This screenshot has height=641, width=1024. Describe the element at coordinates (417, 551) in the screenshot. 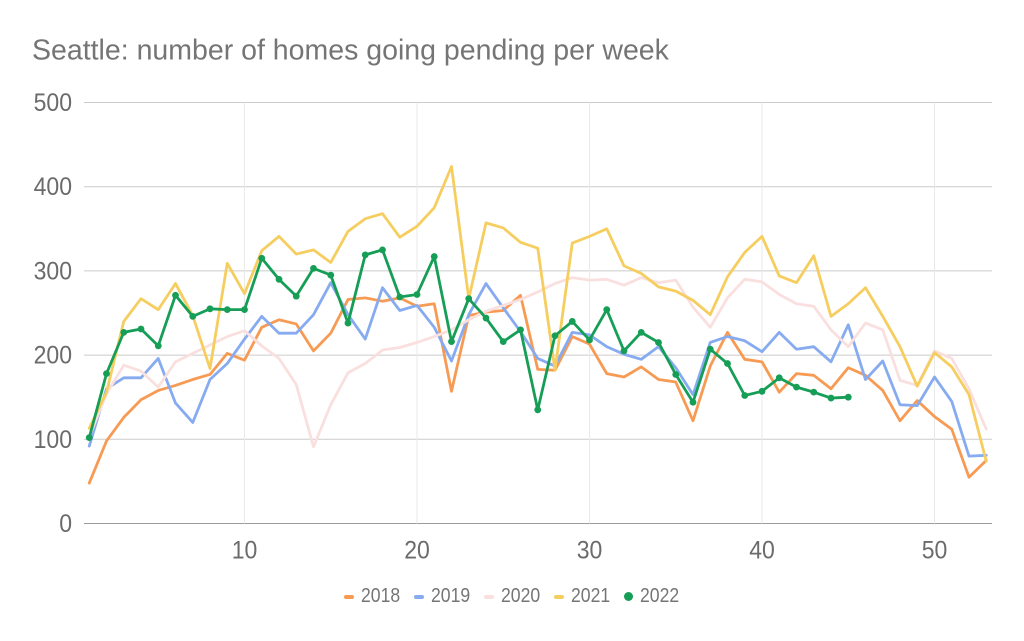

I see `x-axis-label: 20` at that location.